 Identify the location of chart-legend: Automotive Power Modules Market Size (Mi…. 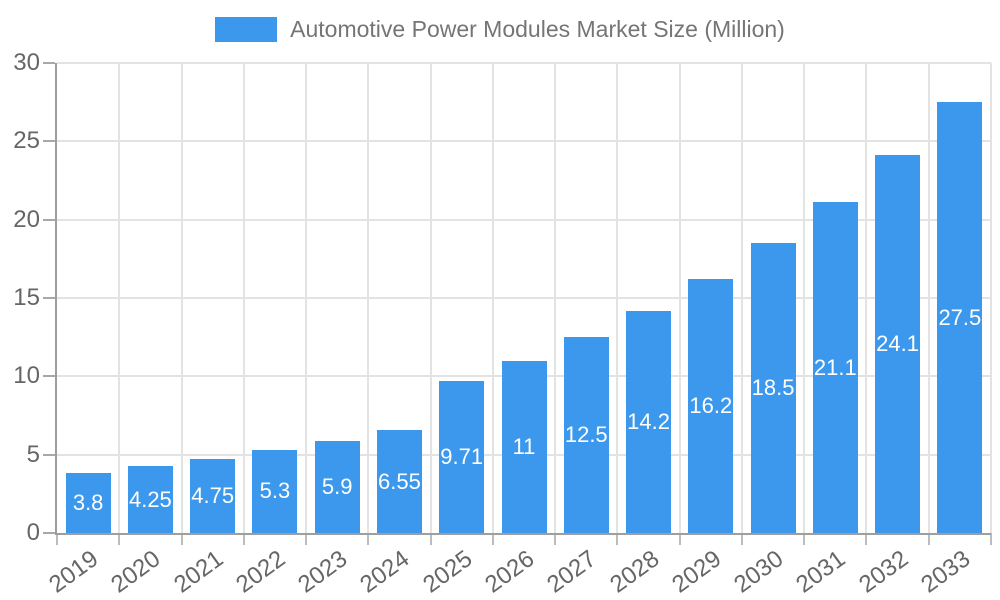
(500, 29).